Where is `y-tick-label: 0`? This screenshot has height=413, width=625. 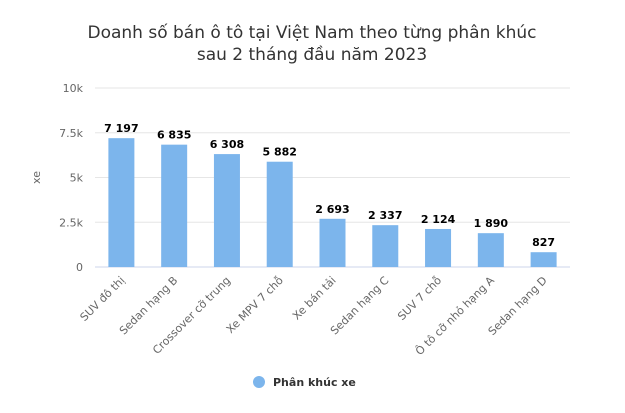
y-tick-label: 0 is located at coordinates (79, 267).